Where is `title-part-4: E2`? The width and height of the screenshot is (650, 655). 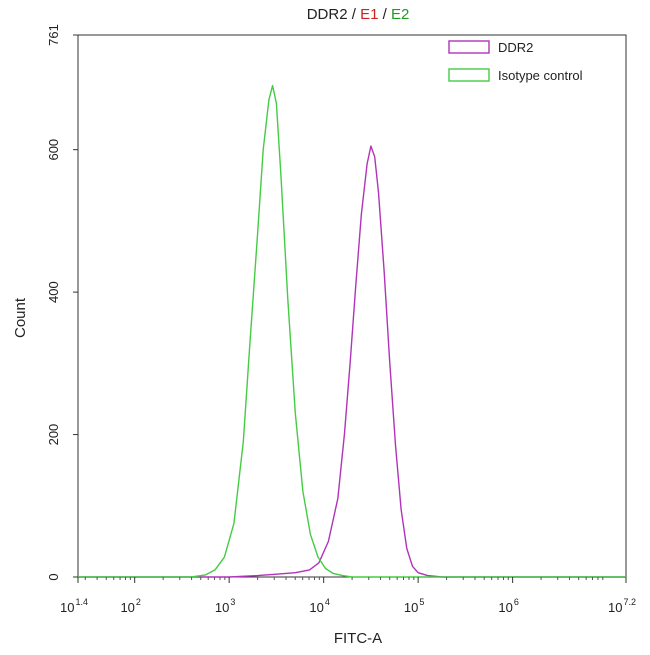 title-part-4: E2 is located at coordinates (400, 14).